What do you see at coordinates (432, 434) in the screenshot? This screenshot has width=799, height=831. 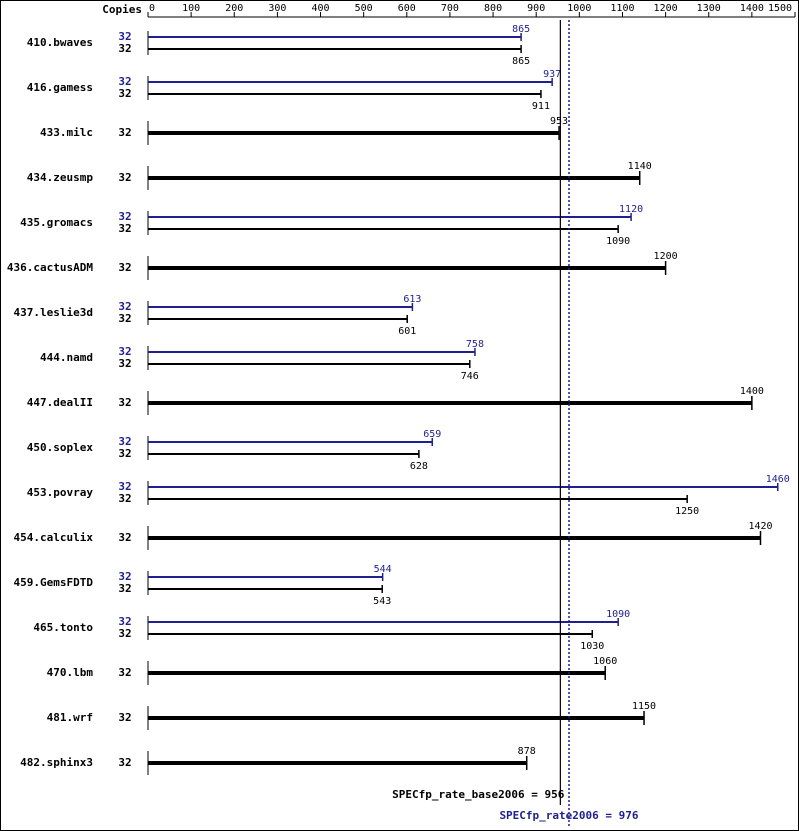 I see `value-label: 659` at bounding box center [432, 434].